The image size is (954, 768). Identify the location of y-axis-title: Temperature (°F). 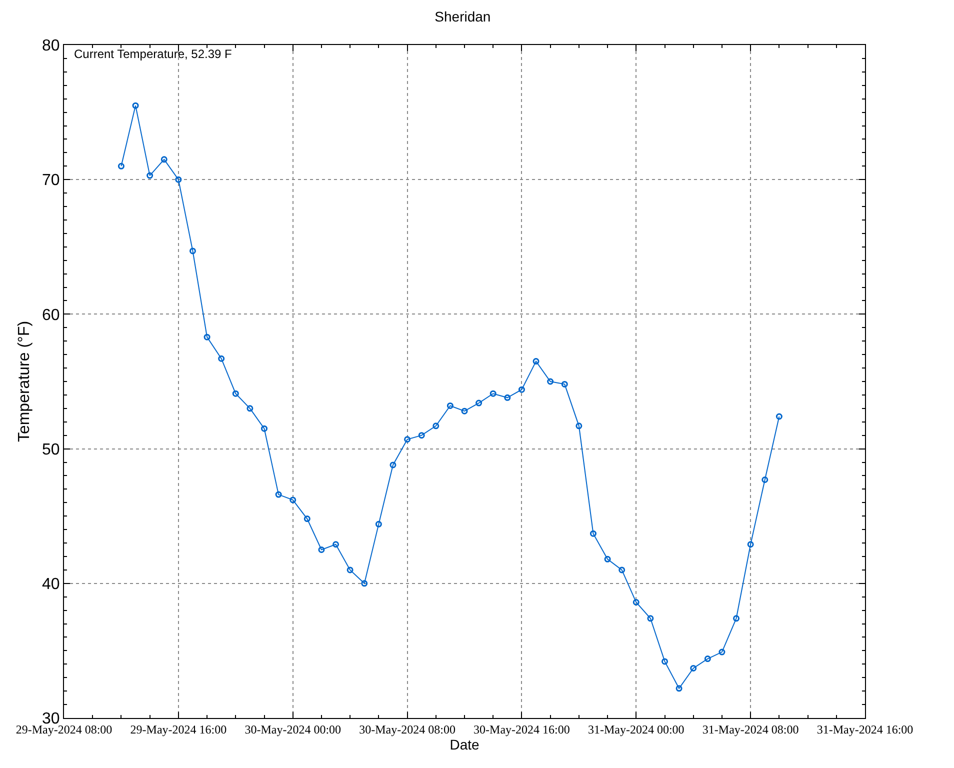
(24, 381).